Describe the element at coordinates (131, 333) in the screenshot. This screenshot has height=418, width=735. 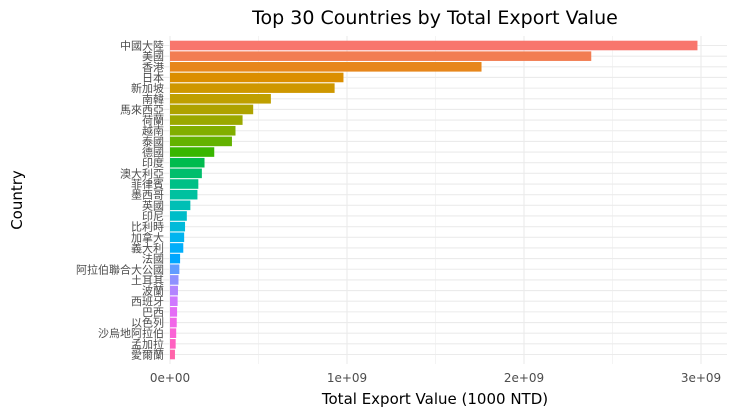
I see `category-label: 沙烏地阿拉伯` at that location.